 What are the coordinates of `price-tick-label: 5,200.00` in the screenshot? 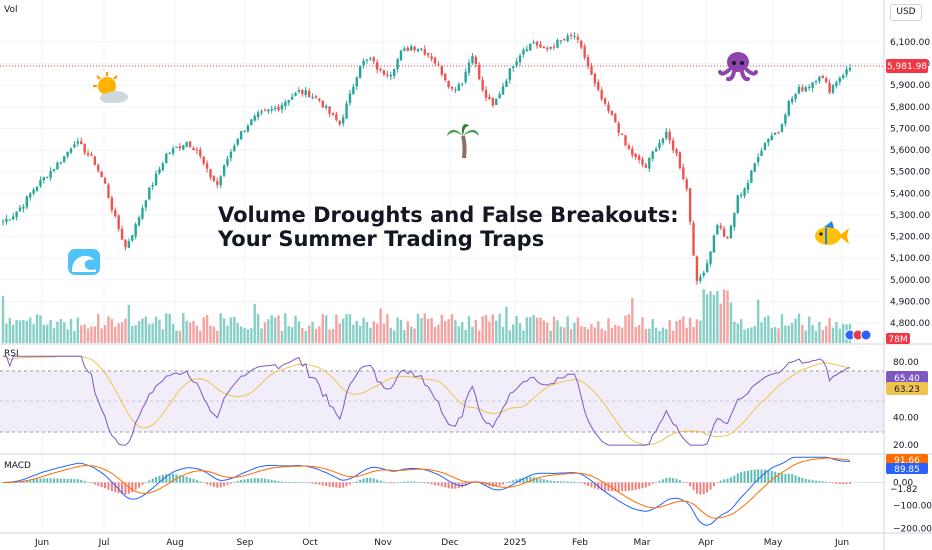 It's located at (910, 238).